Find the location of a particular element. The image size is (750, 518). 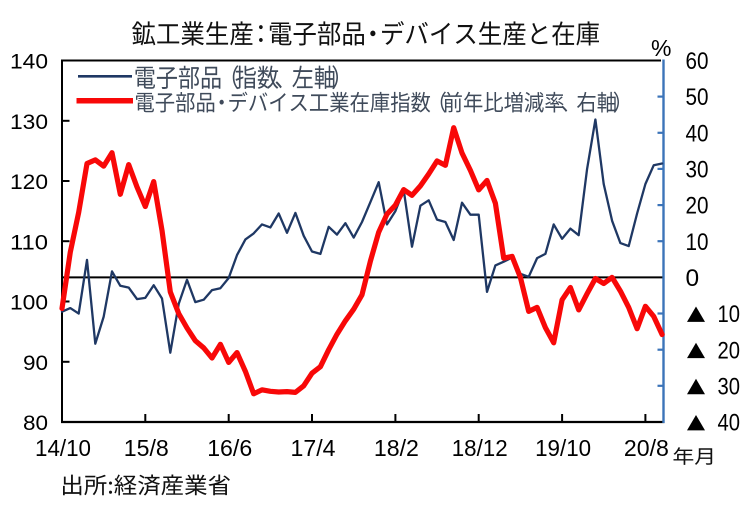

svg-text: 50 is located at coordinates (697, 97).